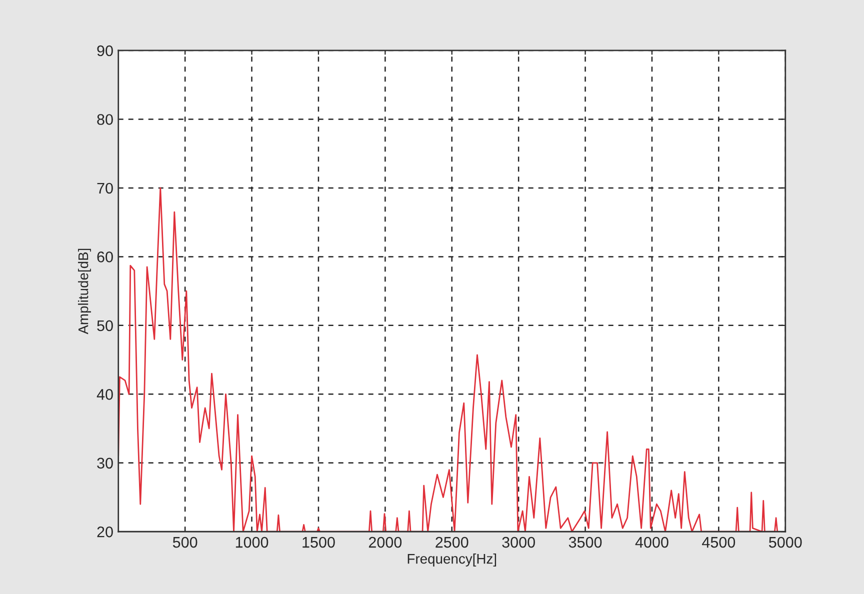  I want to click on y-axis-title: Amplitude[dB], so click(84, 291).